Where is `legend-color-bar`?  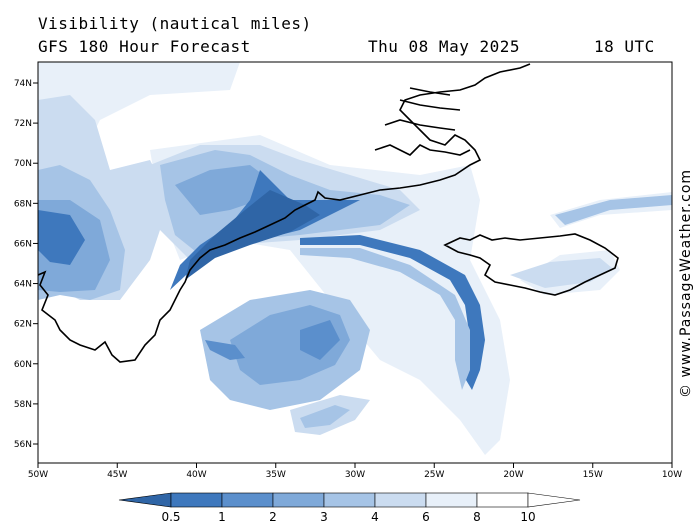 legend-color-bar is located at coordinates (349, 500).